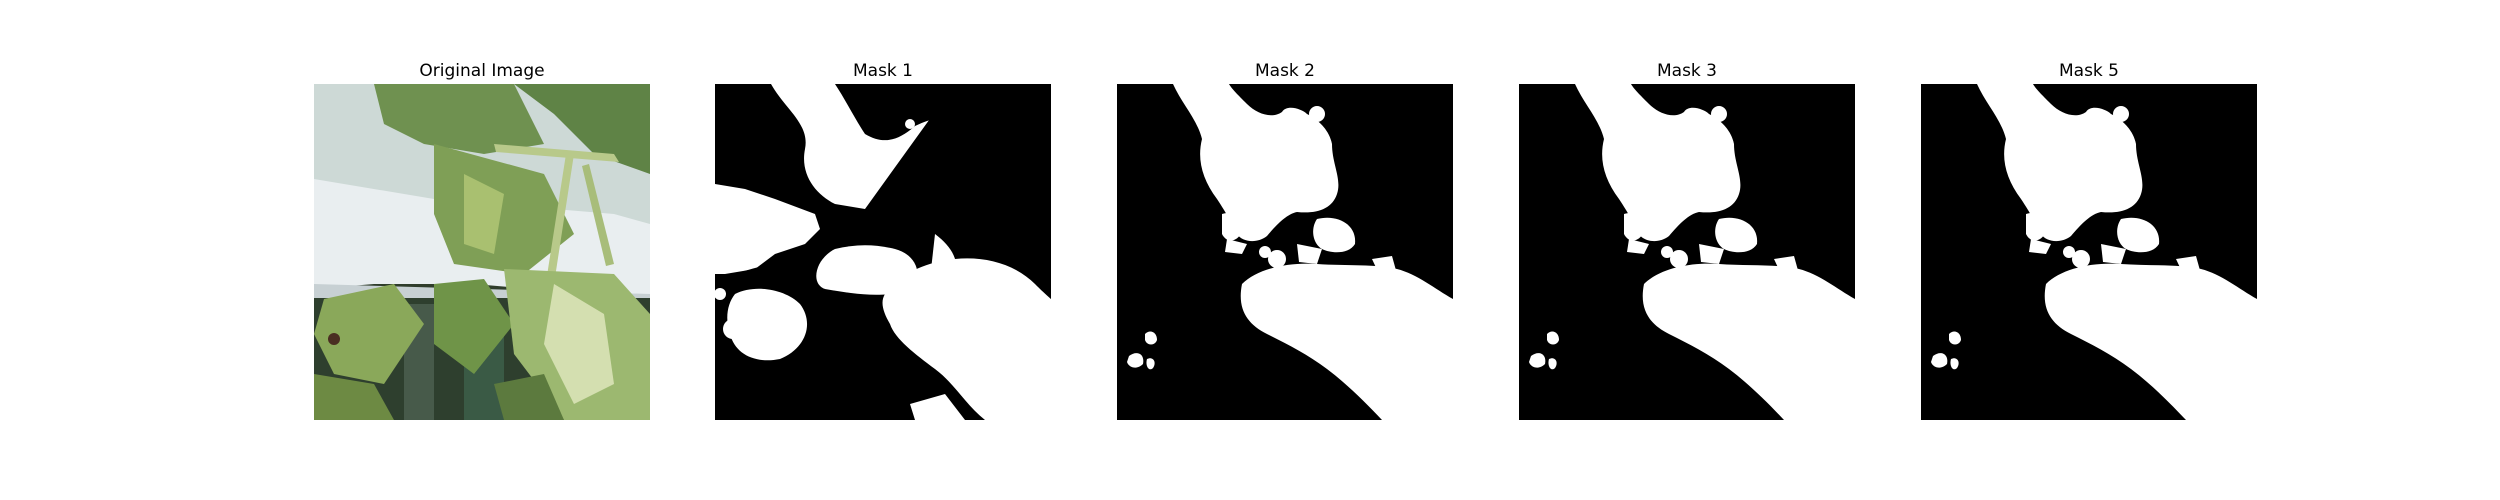 The width and height of the screenshot is (2500, 500). Describe the element at coordinates (1284, 71) in the screenshot. I see `panel-title: Mask 2` at that location.